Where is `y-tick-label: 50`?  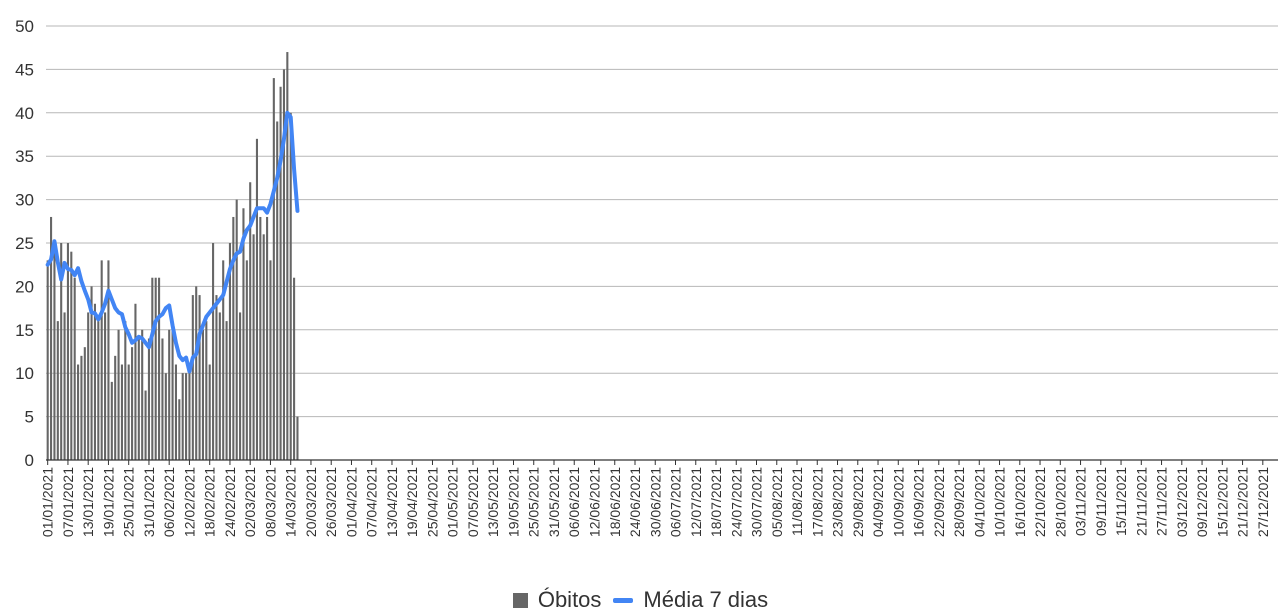 y-tick-label: 50 is located at coordinates (24, 26).